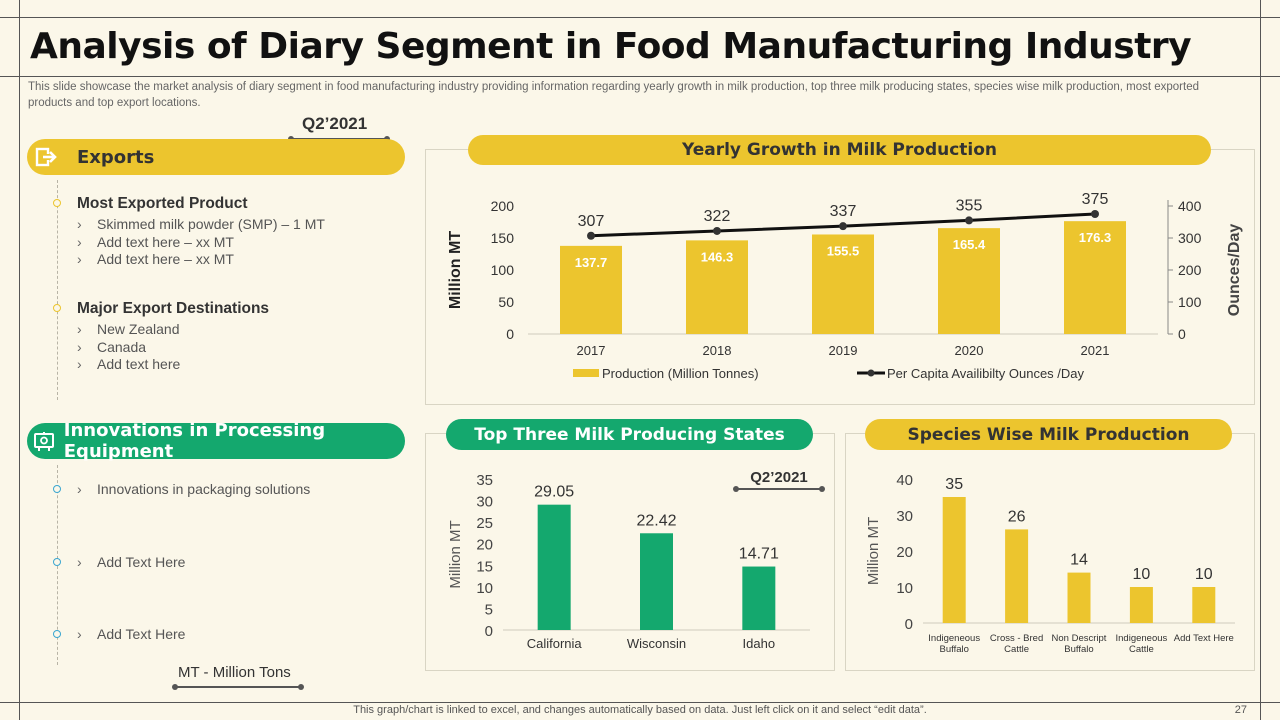 The width and height of the screenshot is (1280, 720). I want to click on list-item: › Add text here, so click(129, 364).